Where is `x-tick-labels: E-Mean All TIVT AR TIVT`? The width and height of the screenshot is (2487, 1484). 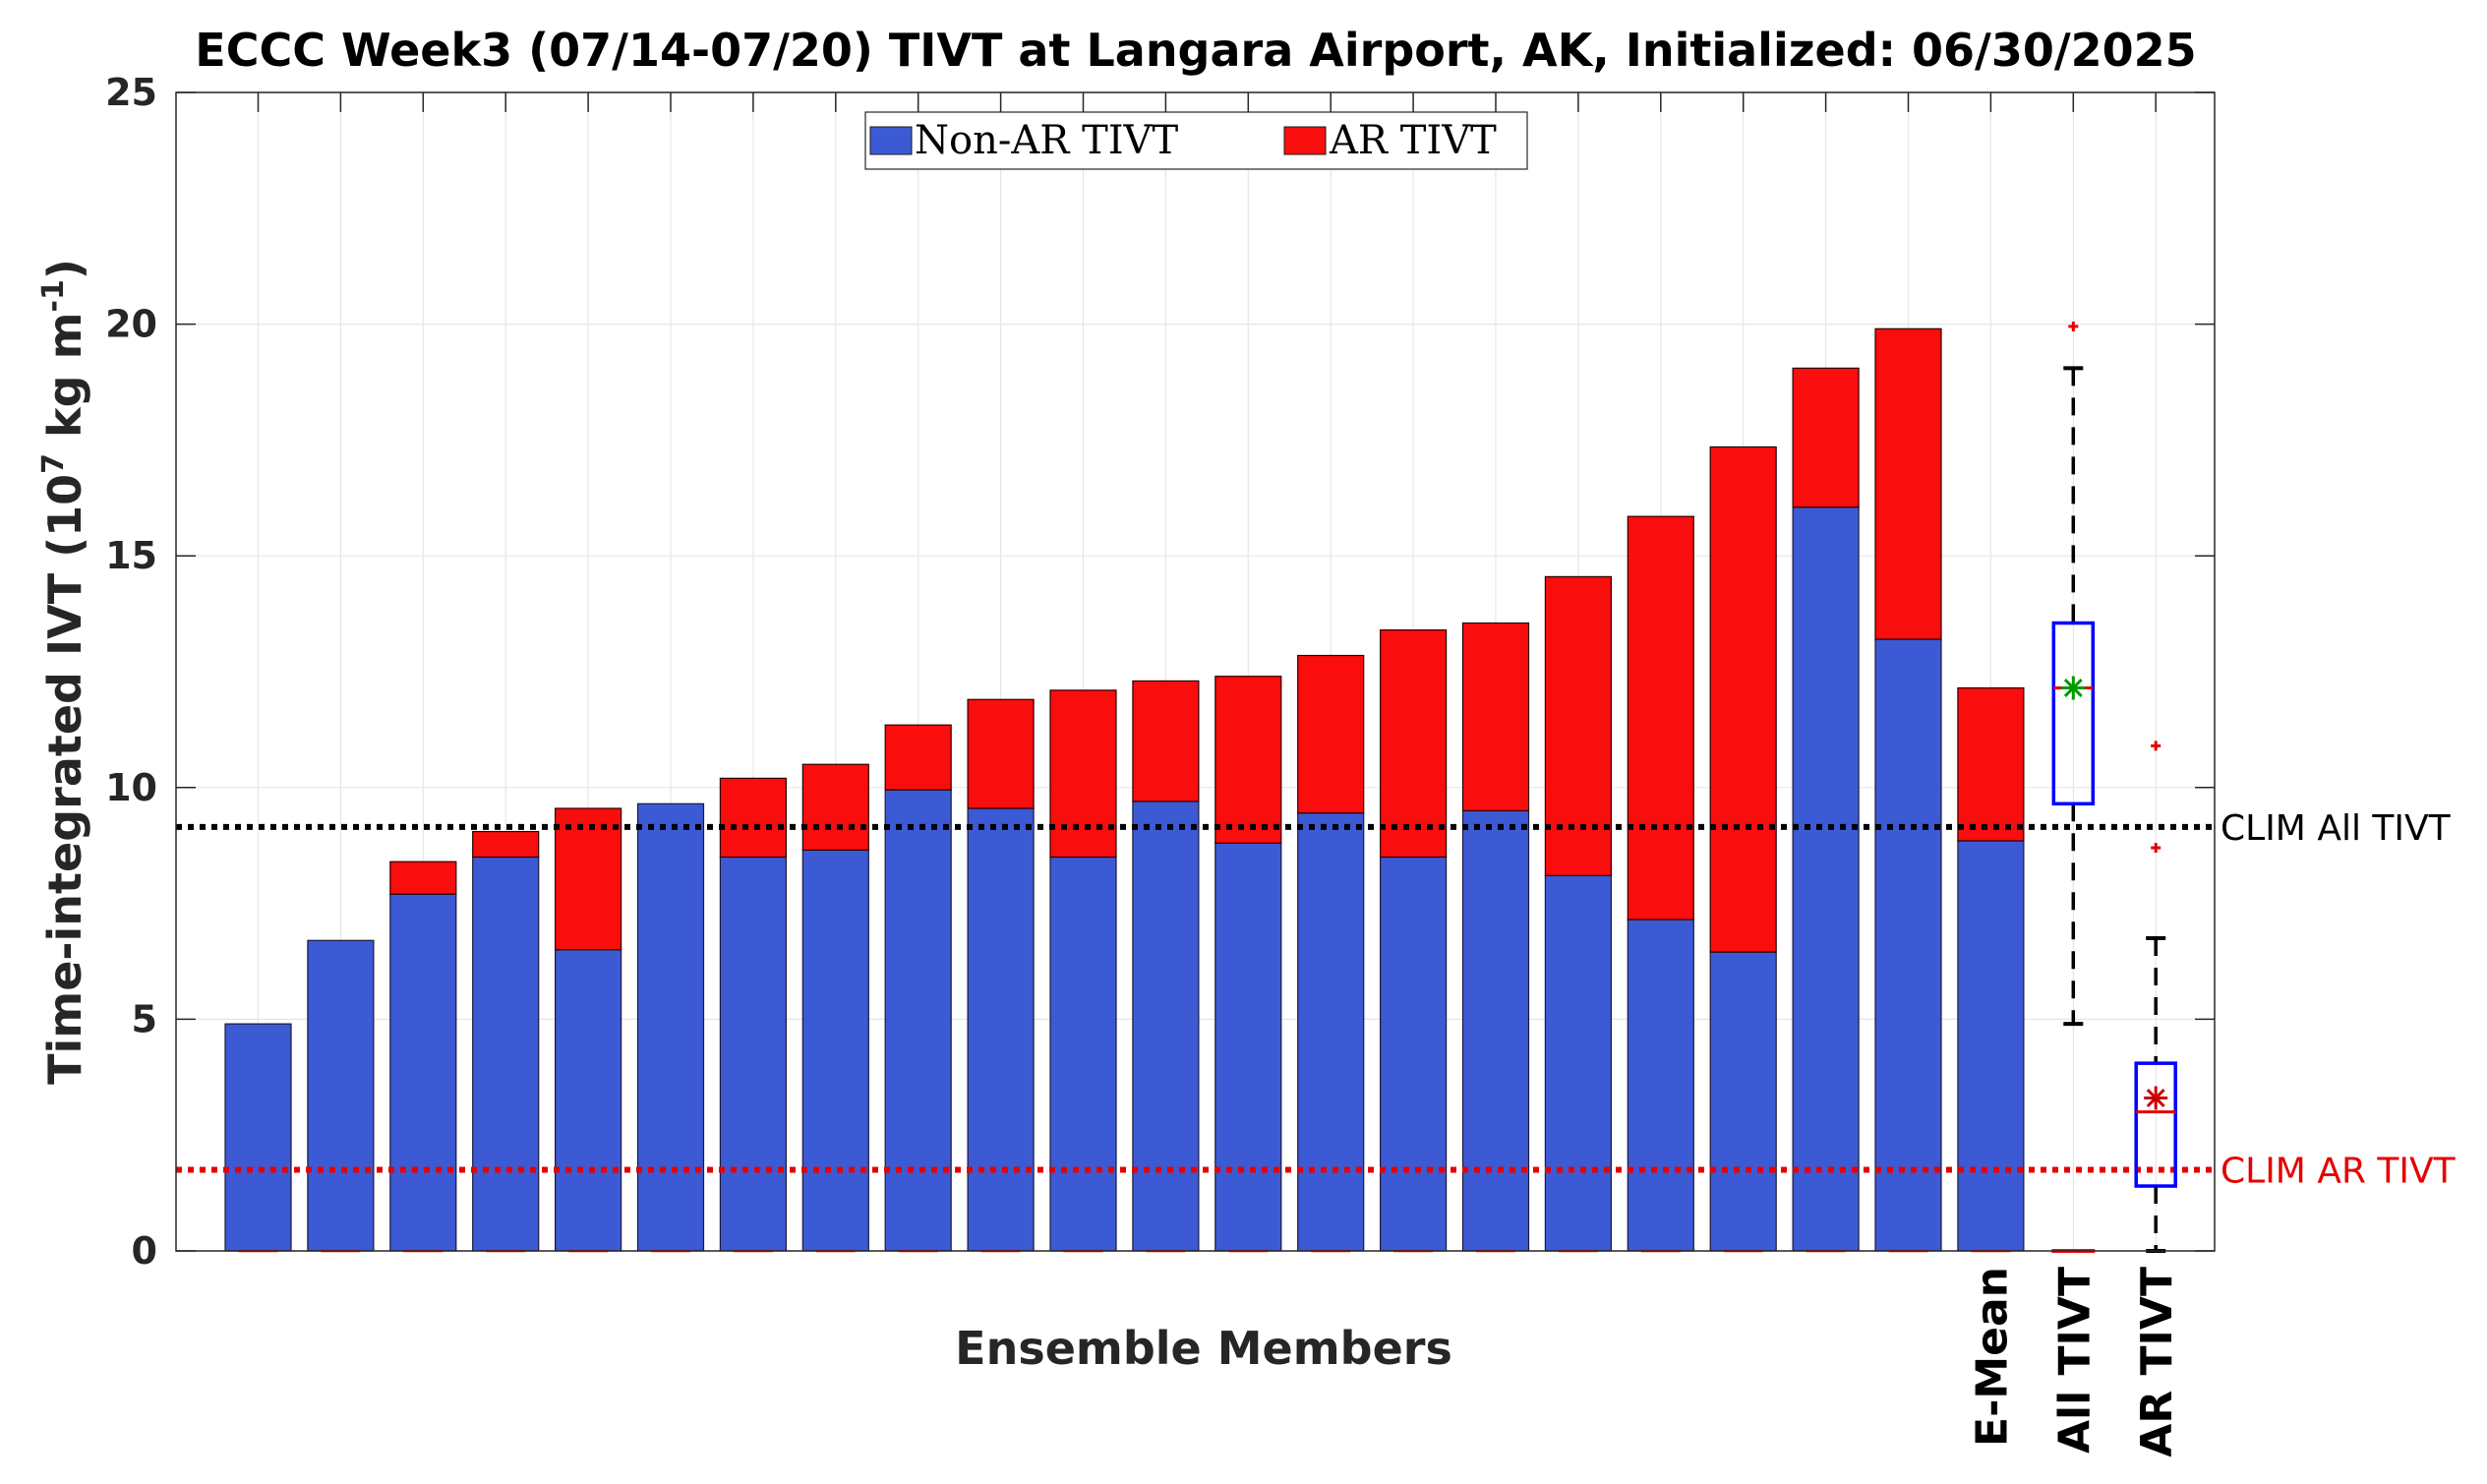
x-tick-labels: E-Mean All TIVT AR TIVT is located at coordinates (2074, 1362).